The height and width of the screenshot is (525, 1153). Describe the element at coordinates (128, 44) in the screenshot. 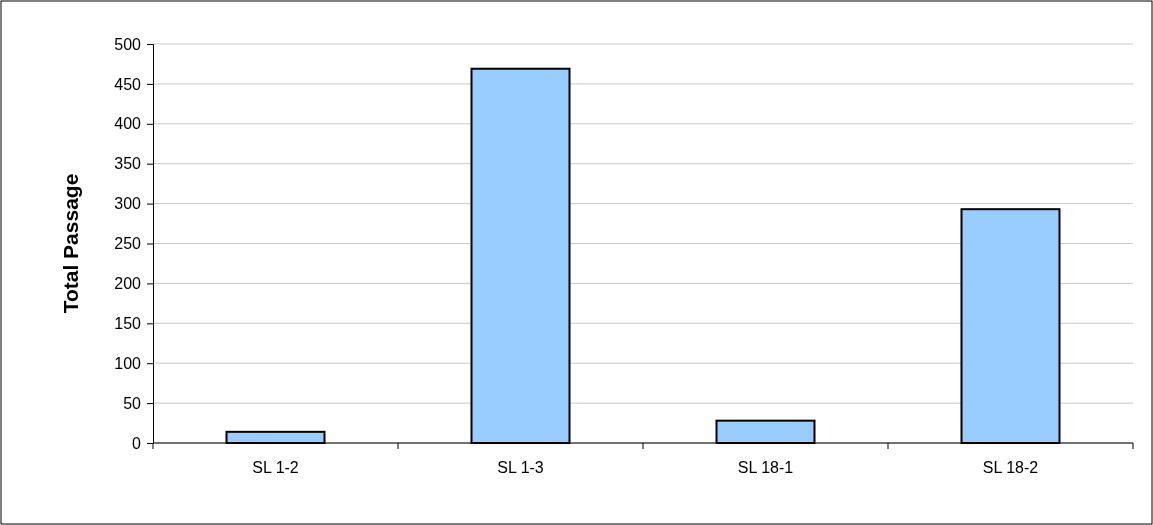

I see `y-tick-label: 500` at that location.